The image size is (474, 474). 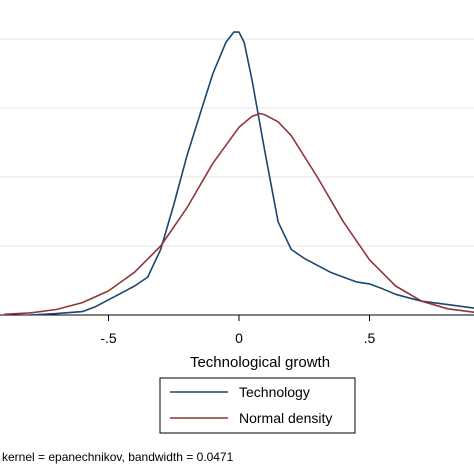 What do you see at coordinates (260, 362) in the screenshot?
I see `x-axis-title: Technological growth` at bounding box center [260, 362].